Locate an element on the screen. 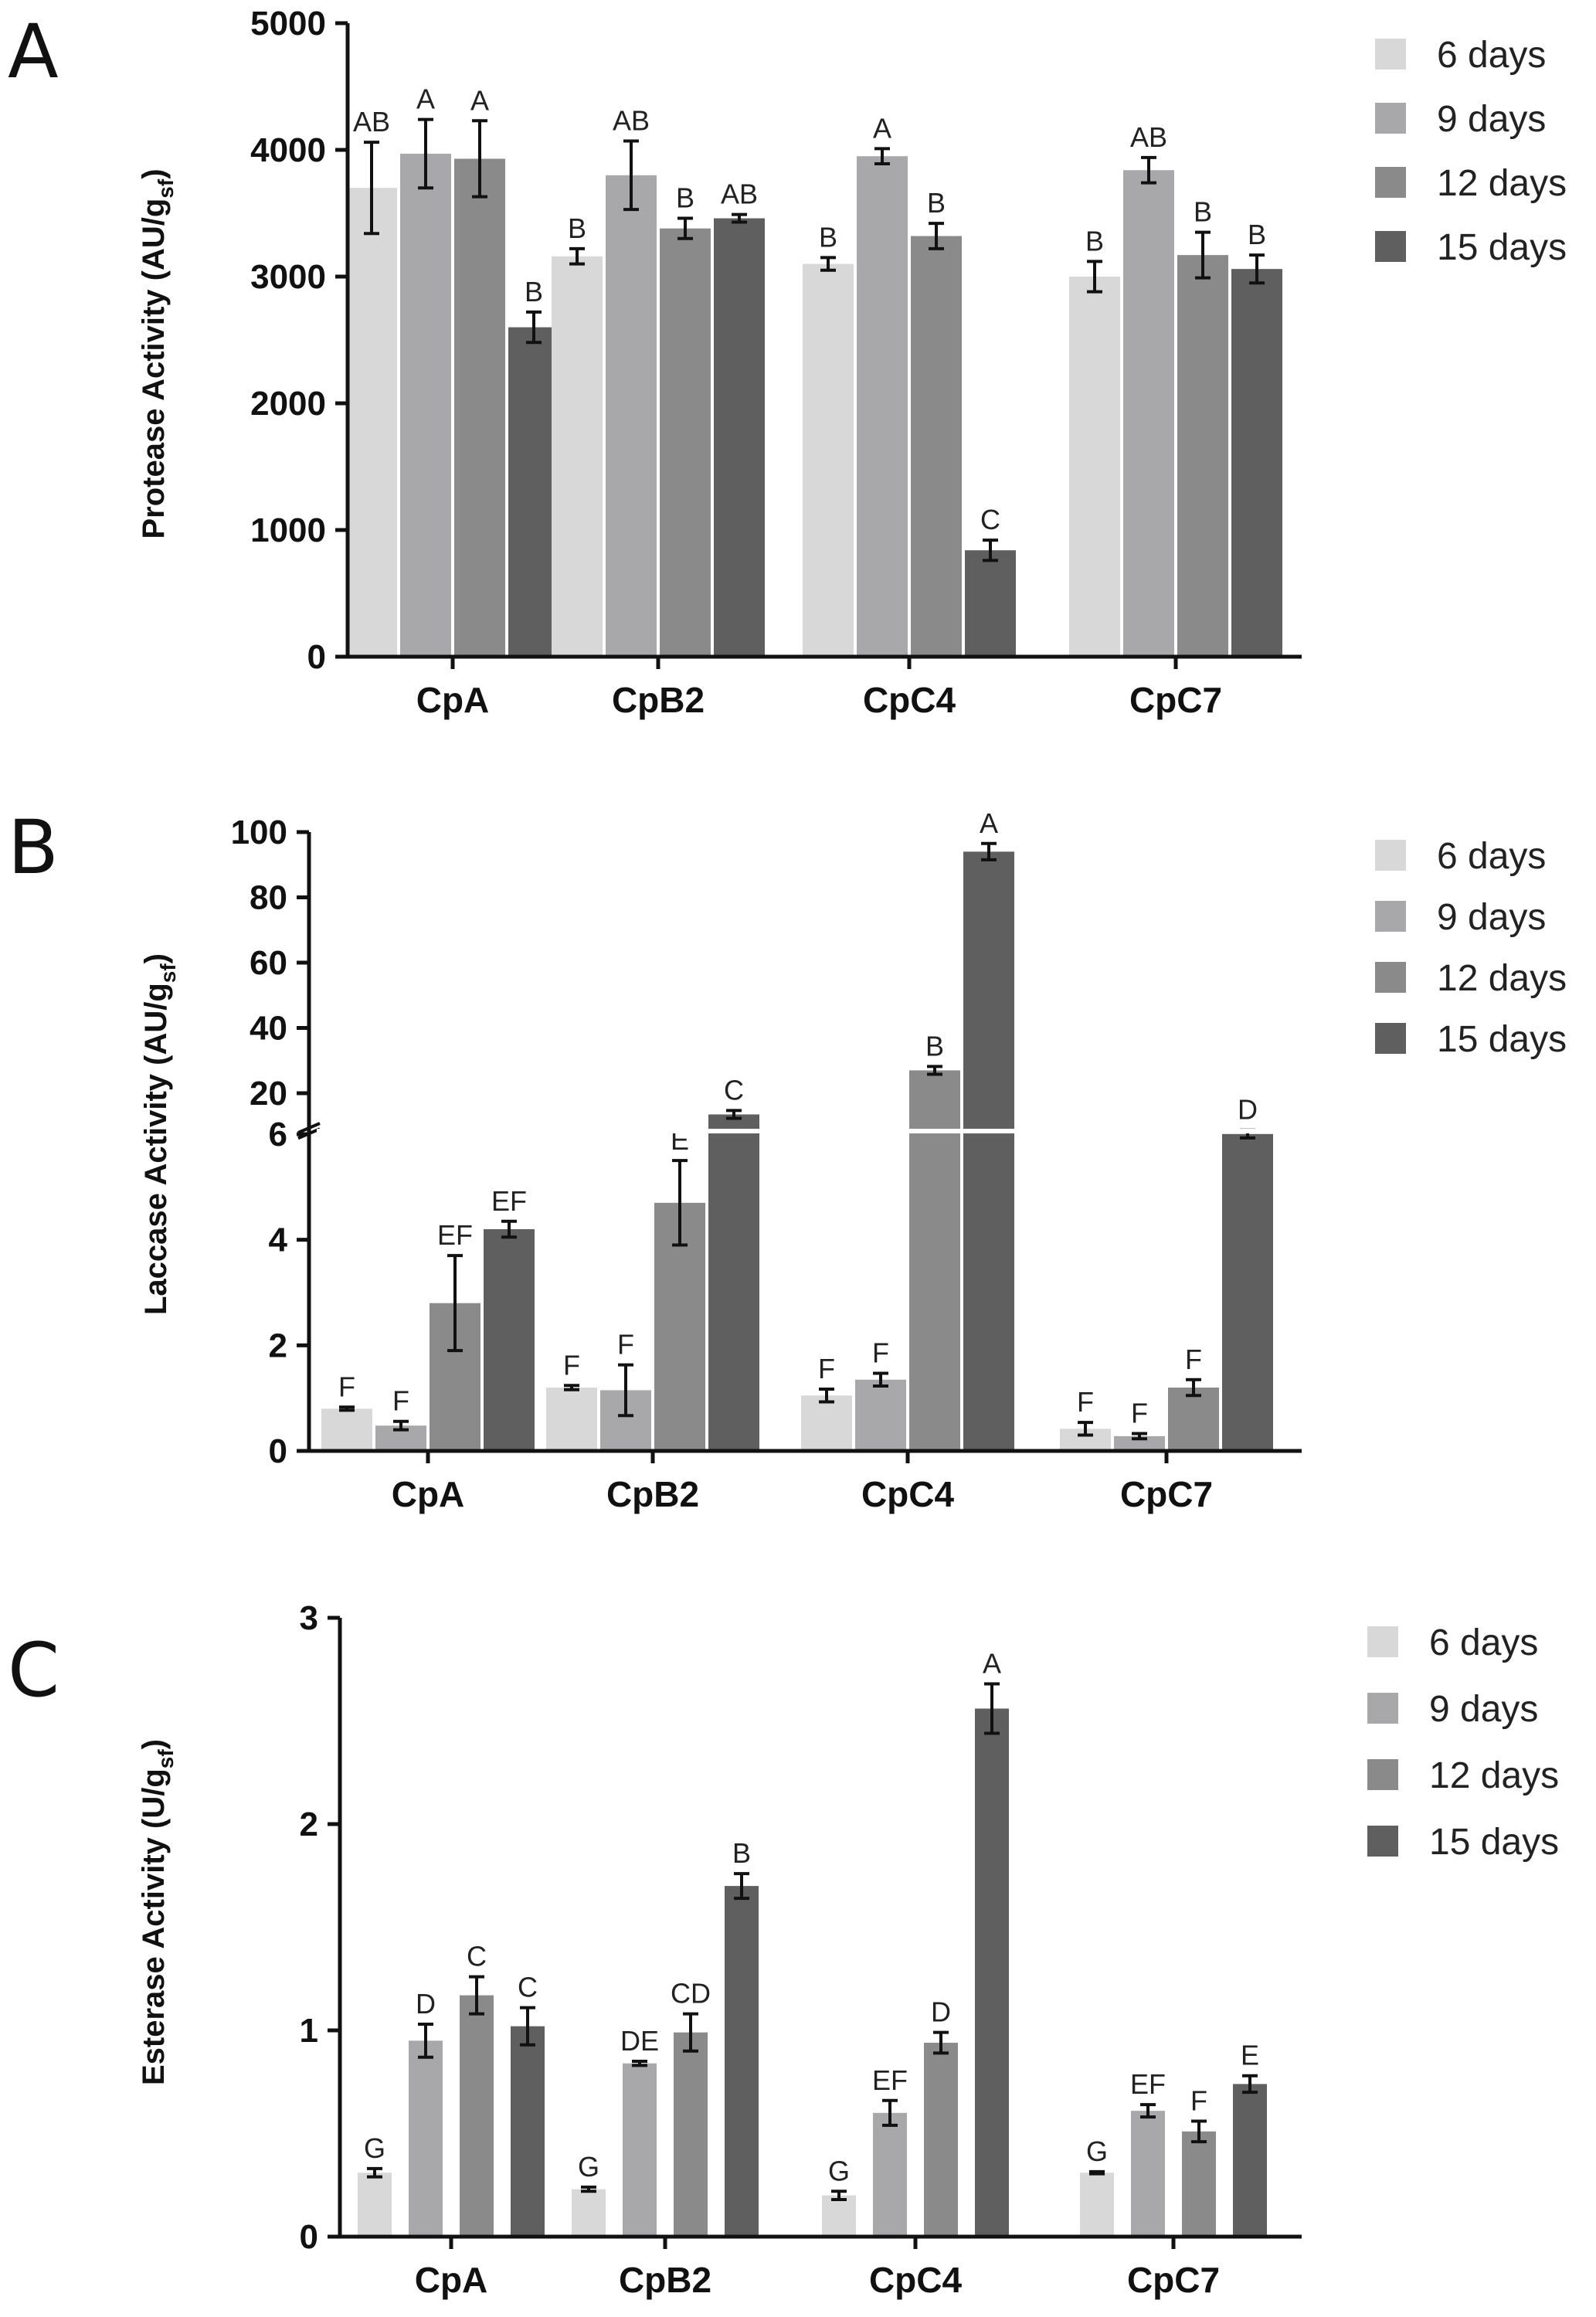  significance-label-cpc7-6-days: B is located at coordinates (1094, 241).